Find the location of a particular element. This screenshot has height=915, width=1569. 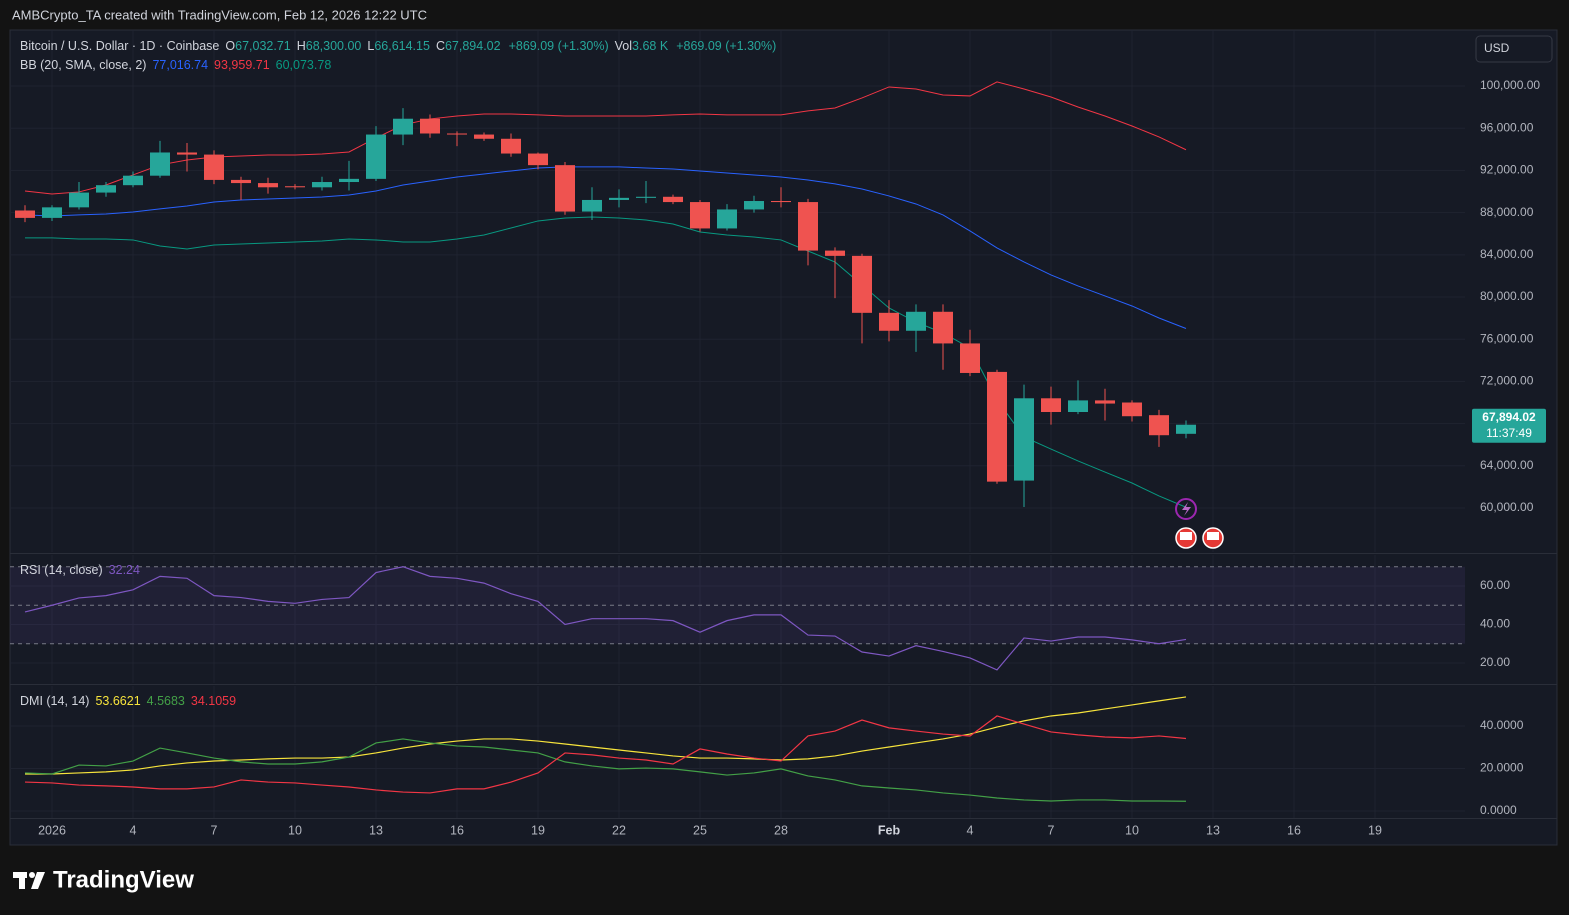

y-tick-label: 40.00 is located at coordinates (1495, 624).